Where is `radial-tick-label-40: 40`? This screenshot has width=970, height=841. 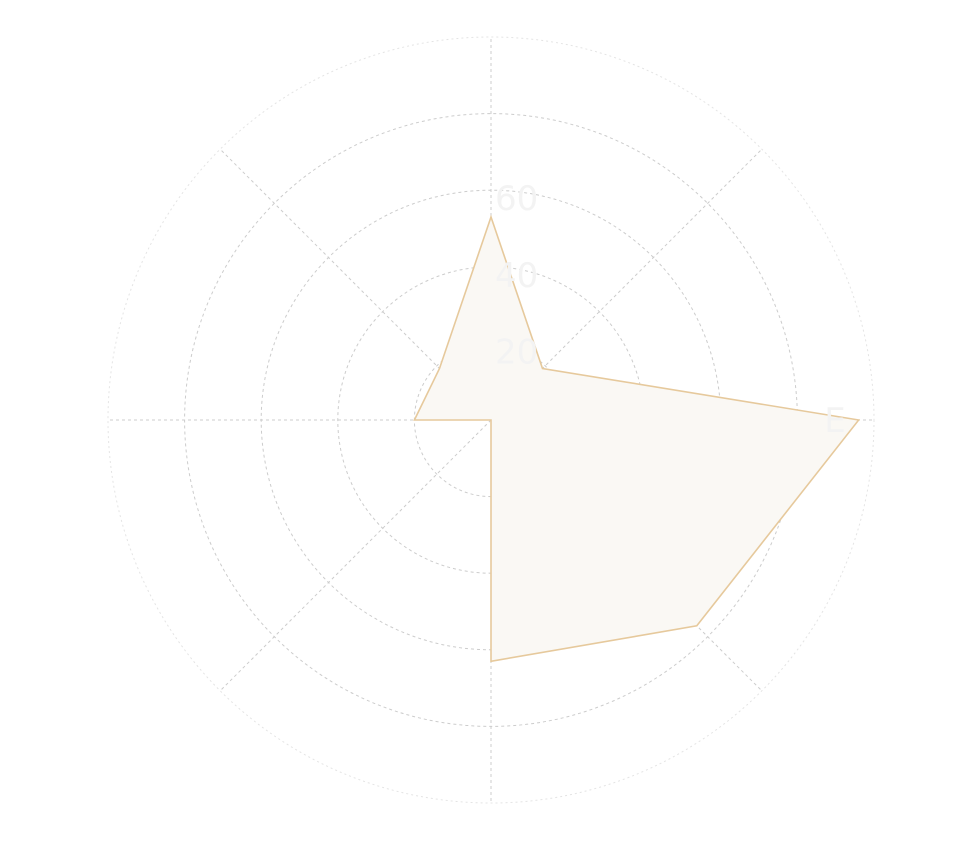 radial-tick-label-40: 40 is located at coordinates (516, 276).